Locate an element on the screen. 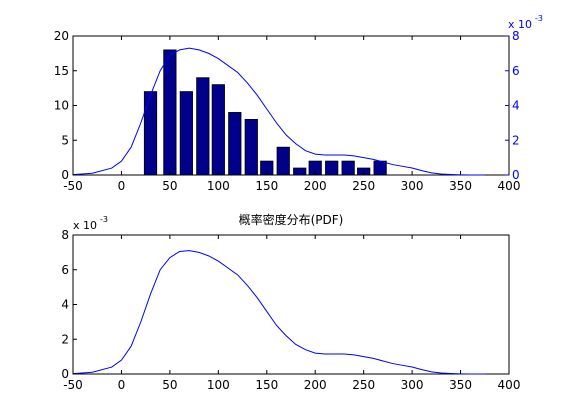 This screenshot has width=561, height=420. histogram-x-tick-label: 300 is located at coordinates (412, 186).